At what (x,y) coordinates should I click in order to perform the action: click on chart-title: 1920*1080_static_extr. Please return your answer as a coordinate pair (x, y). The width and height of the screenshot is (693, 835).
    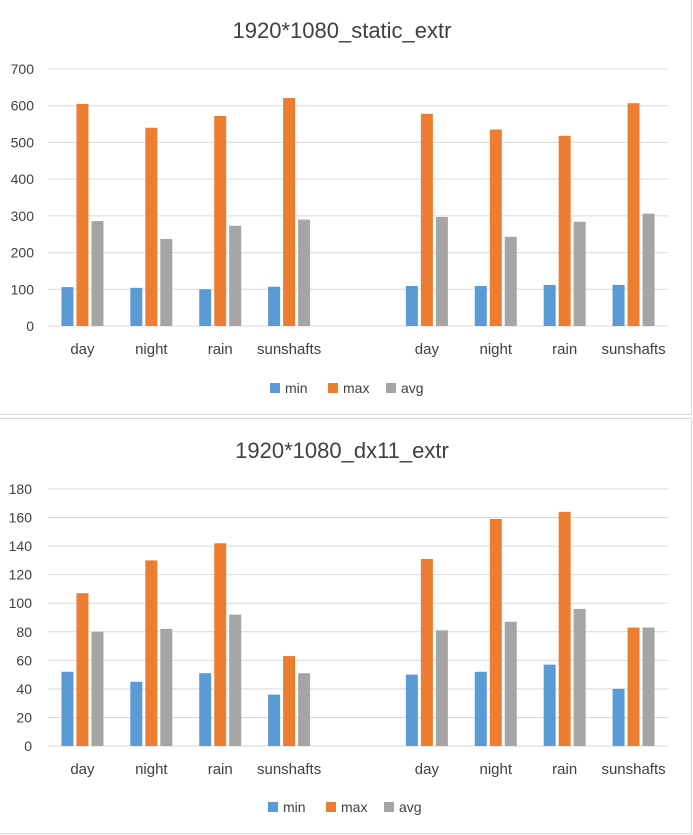
    Looking at the image, I should click on (342, 30).